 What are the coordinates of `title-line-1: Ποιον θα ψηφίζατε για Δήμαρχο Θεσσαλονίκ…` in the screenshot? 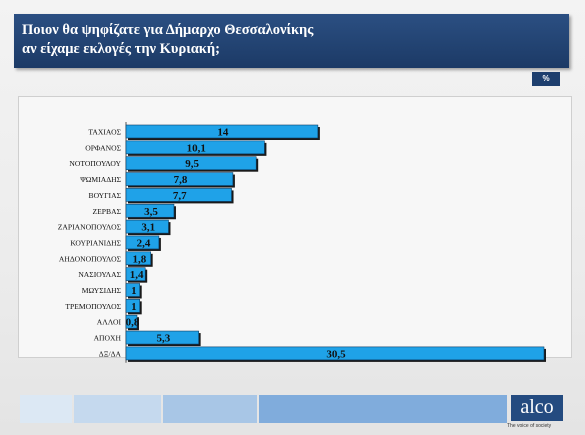 It's located at (168, 30).